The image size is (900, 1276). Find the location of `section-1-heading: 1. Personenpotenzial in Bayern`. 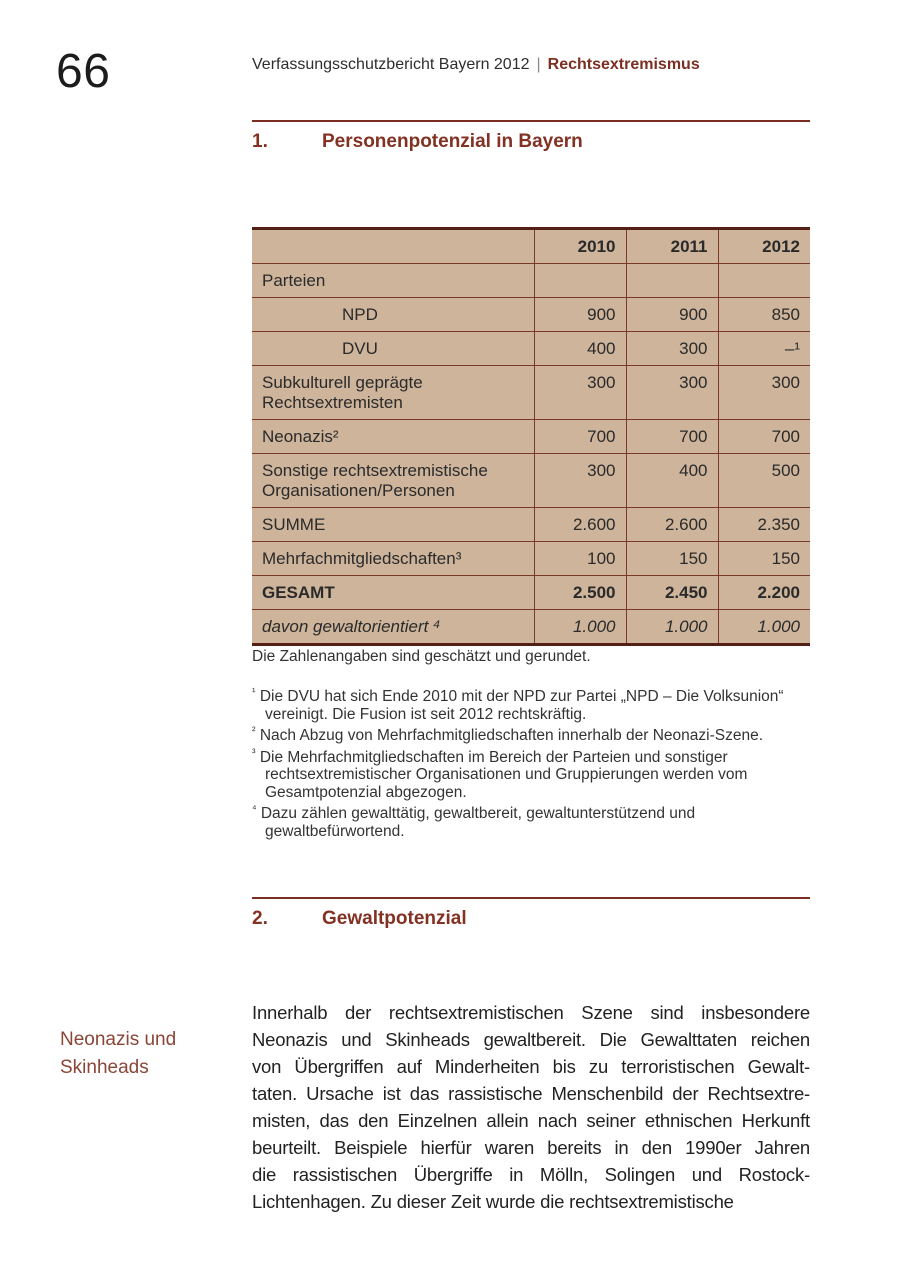

section-1-heading: 1. Personenpotenzial in Bayern is located at coordinates (531, 136).